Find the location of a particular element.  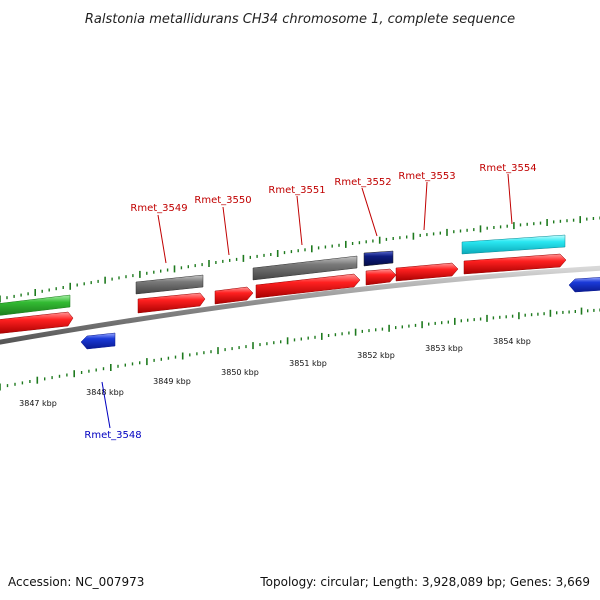

outer-track-features is located at coordinates (350, 264).